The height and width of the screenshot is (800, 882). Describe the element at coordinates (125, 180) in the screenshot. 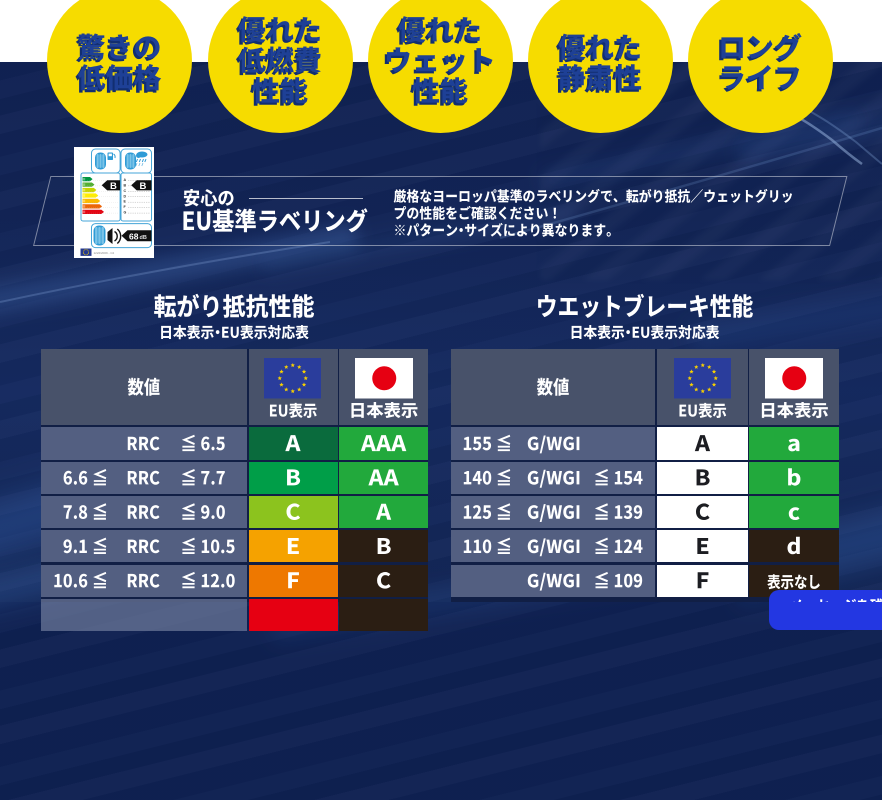

I see `svg-text: A` at that location.